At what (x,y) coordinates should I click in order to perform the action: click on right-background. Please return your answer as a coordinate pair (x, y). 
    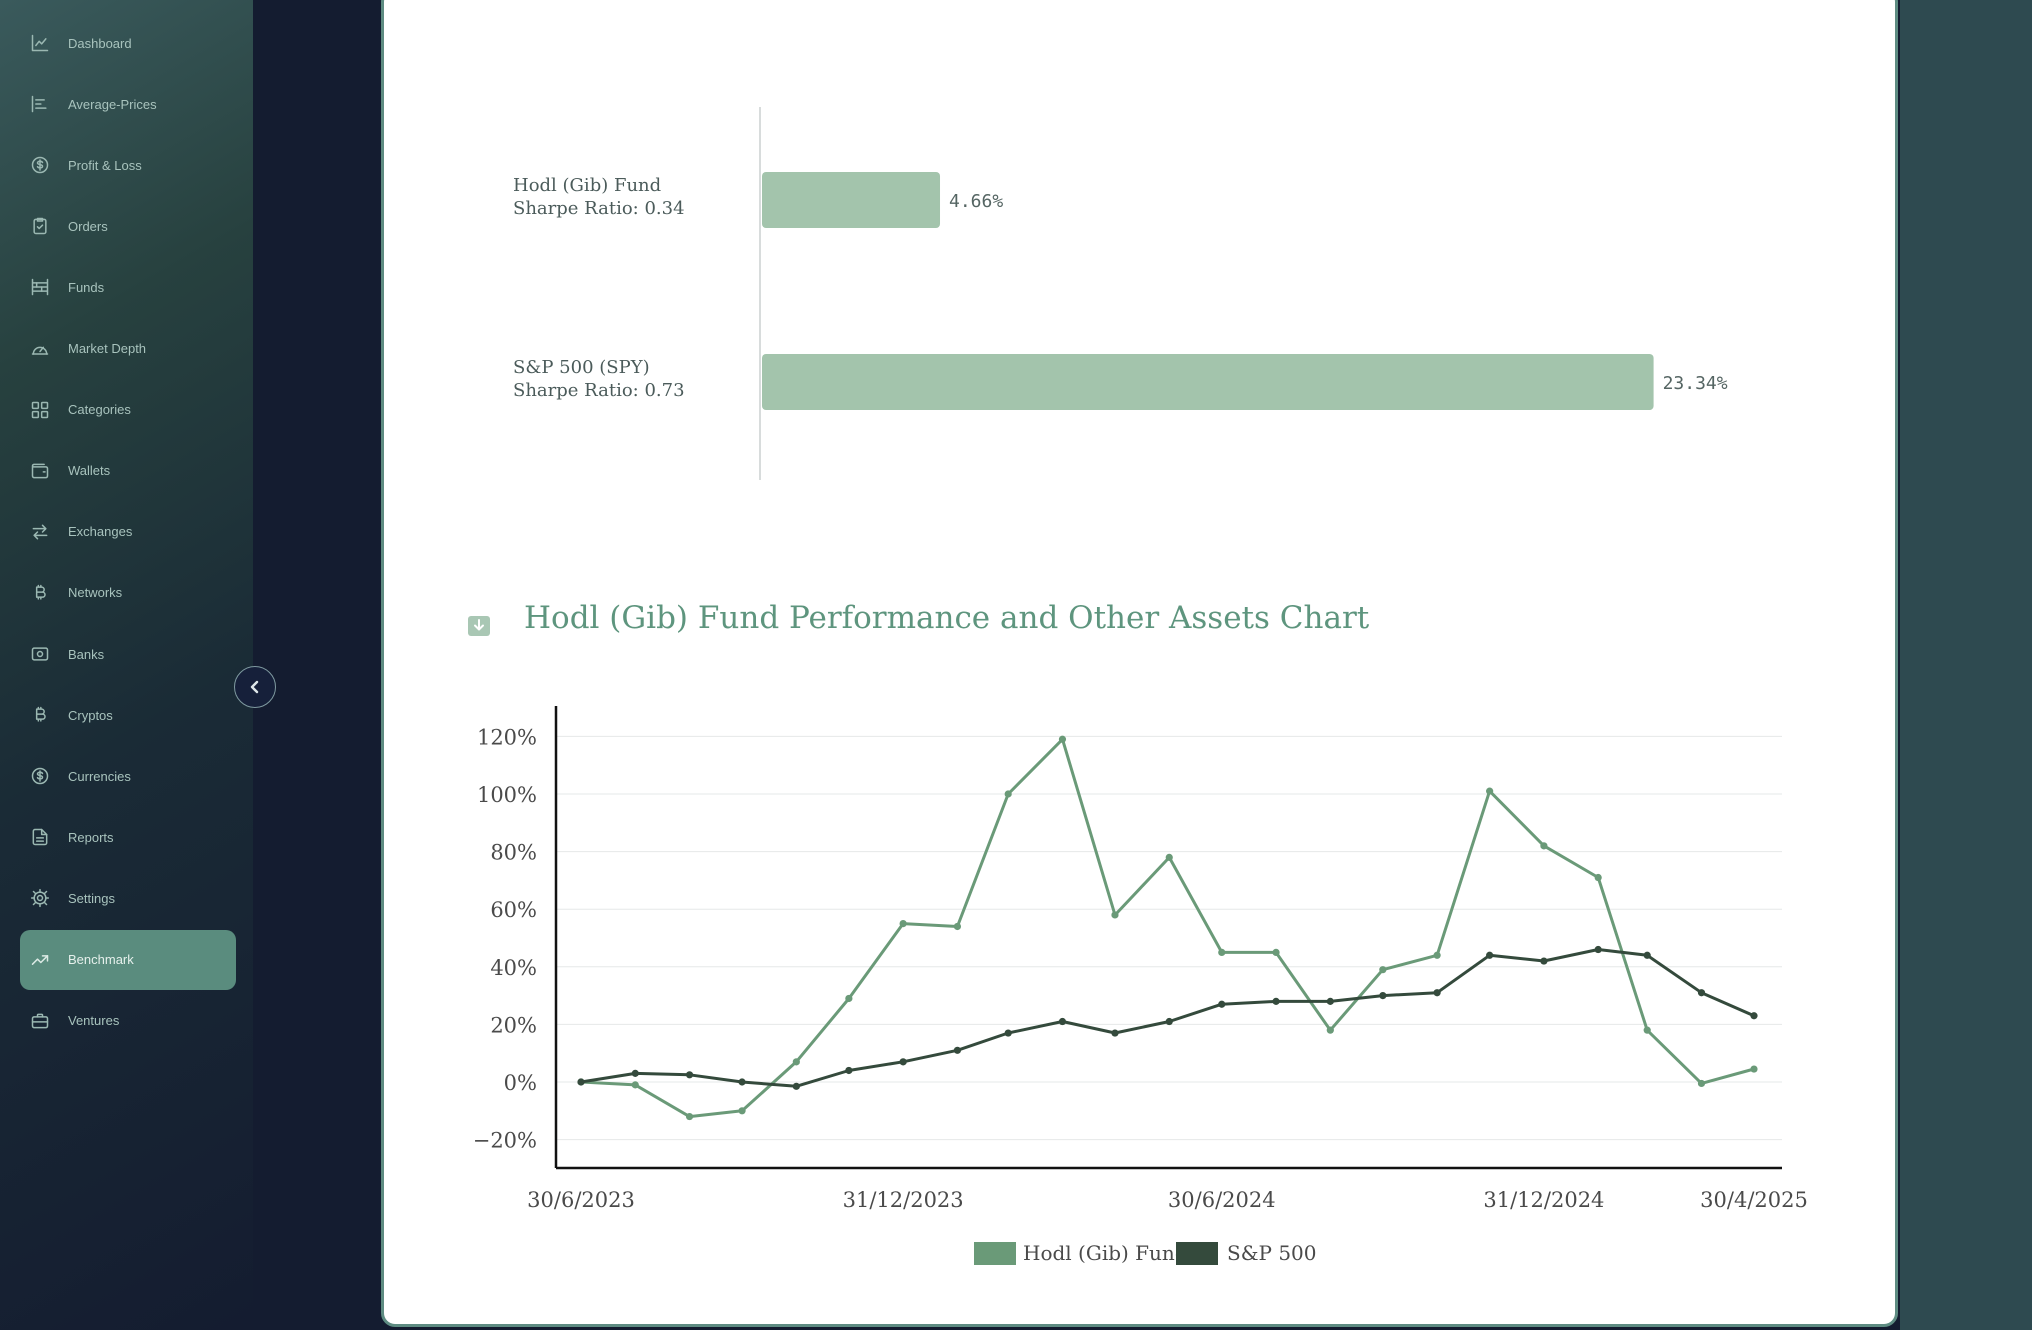
    Looking at the image, I should click on (1966, 665).